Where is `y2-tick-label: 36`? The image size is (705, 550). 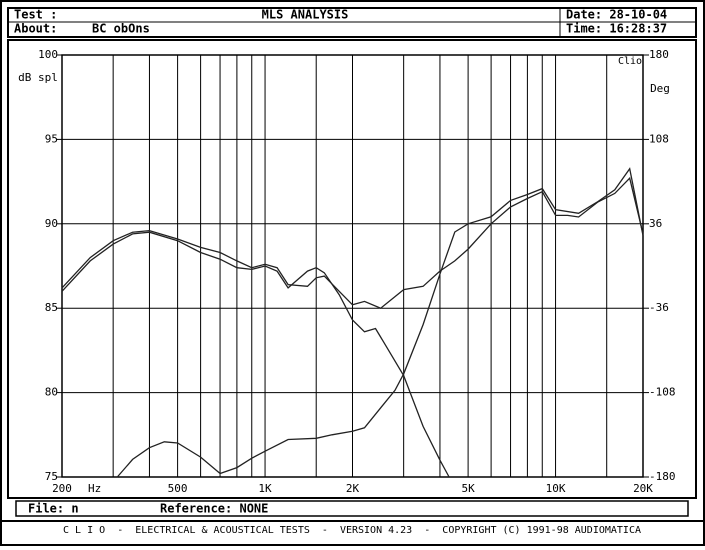 y2-tick-label: 36 is located at coordinates (655, 223).